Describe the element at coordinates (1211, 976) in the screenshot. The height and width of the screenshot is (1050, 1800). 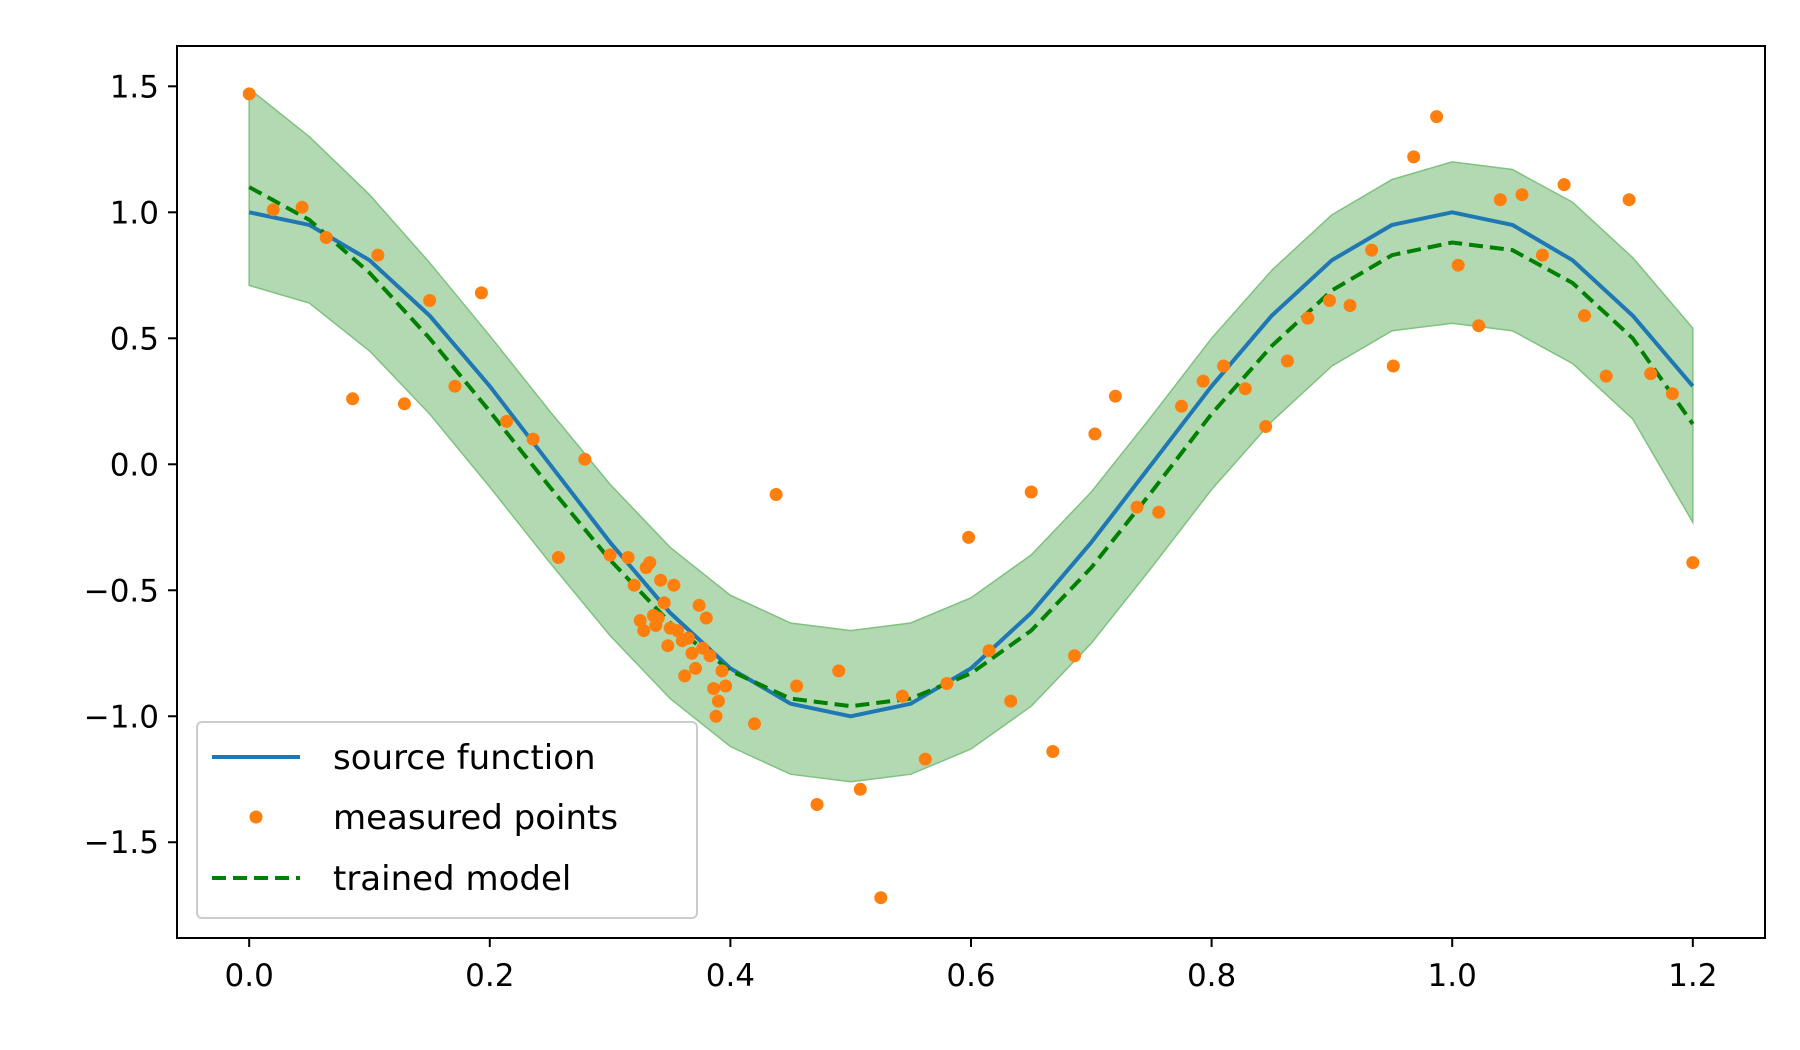
I see `x-tick-label: 0.8` at that location.